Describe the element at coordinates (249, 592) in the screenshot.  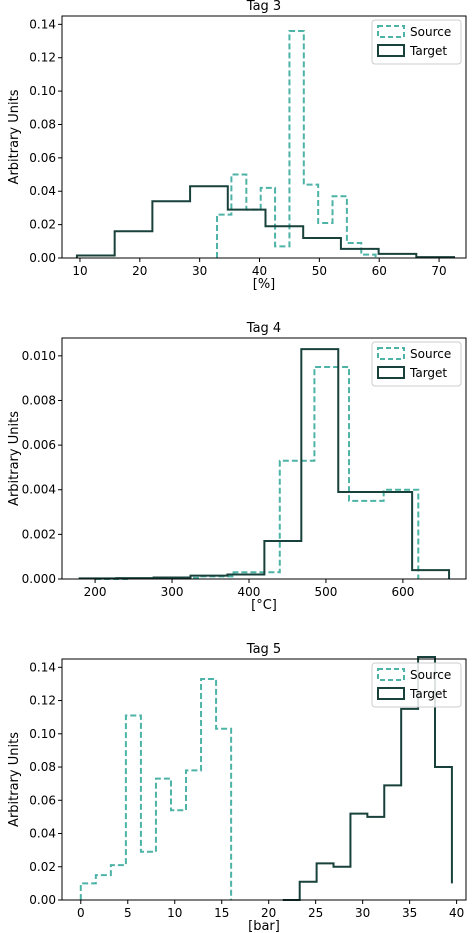
I see `x-tick-label: 400` at that location.